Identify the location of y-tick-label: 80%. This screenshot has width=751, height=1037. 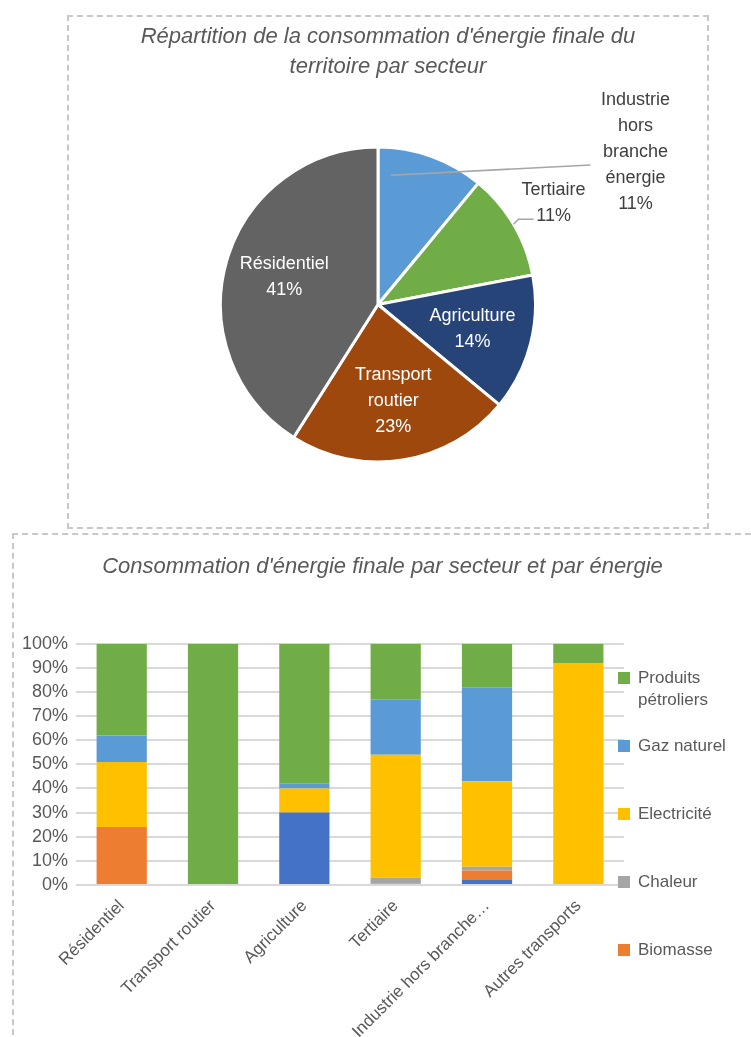
(50, 691).